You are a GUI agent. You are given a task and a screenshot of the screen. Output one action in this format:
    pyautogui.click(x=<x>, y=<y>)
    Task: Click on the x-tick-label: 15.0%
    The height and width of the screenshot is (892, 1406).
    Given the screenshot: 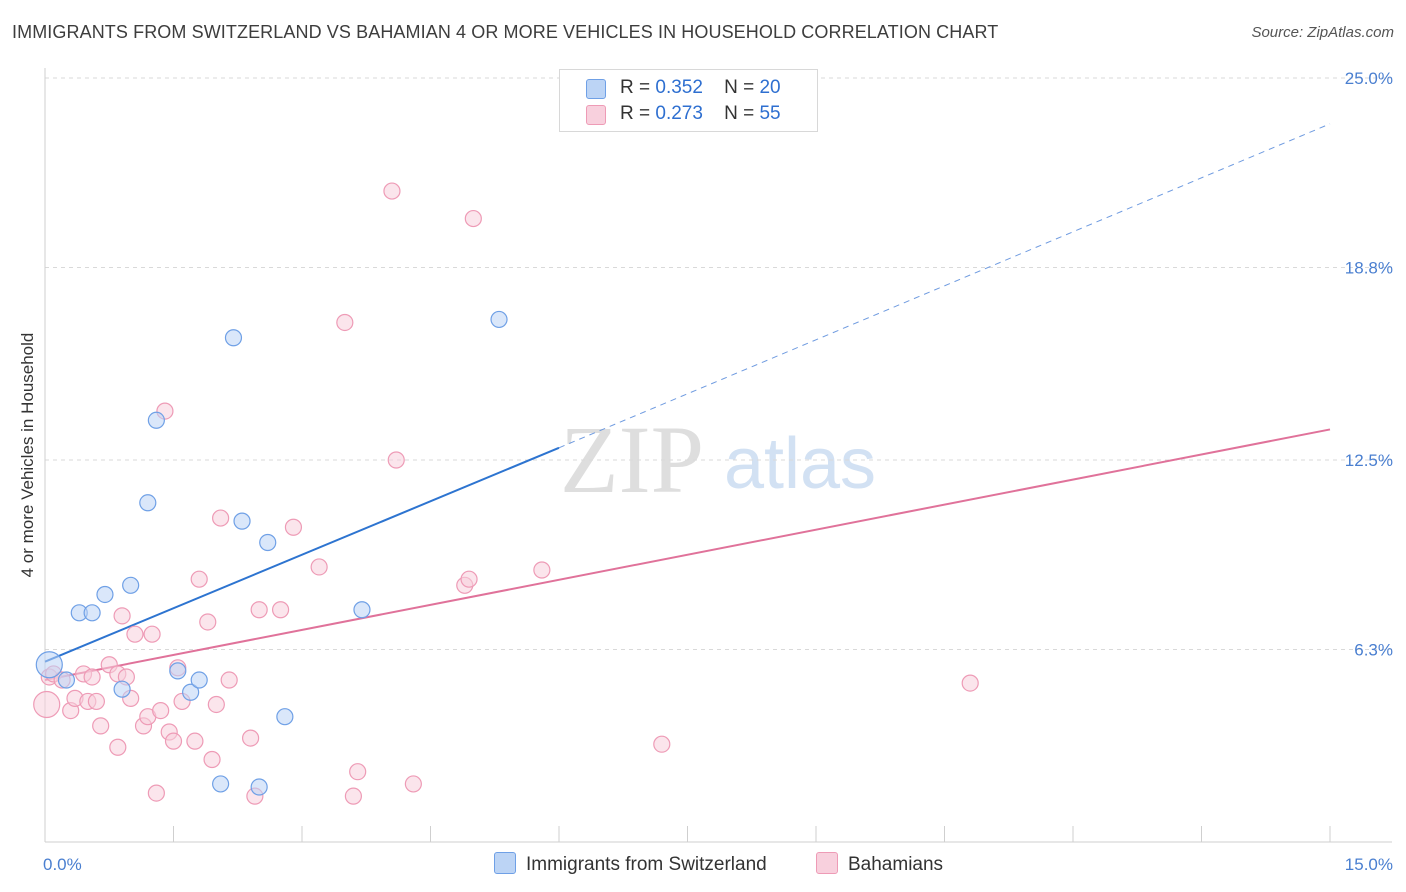 What is the action you would take?
    pyautogui.click(x=1369, y=864)
    